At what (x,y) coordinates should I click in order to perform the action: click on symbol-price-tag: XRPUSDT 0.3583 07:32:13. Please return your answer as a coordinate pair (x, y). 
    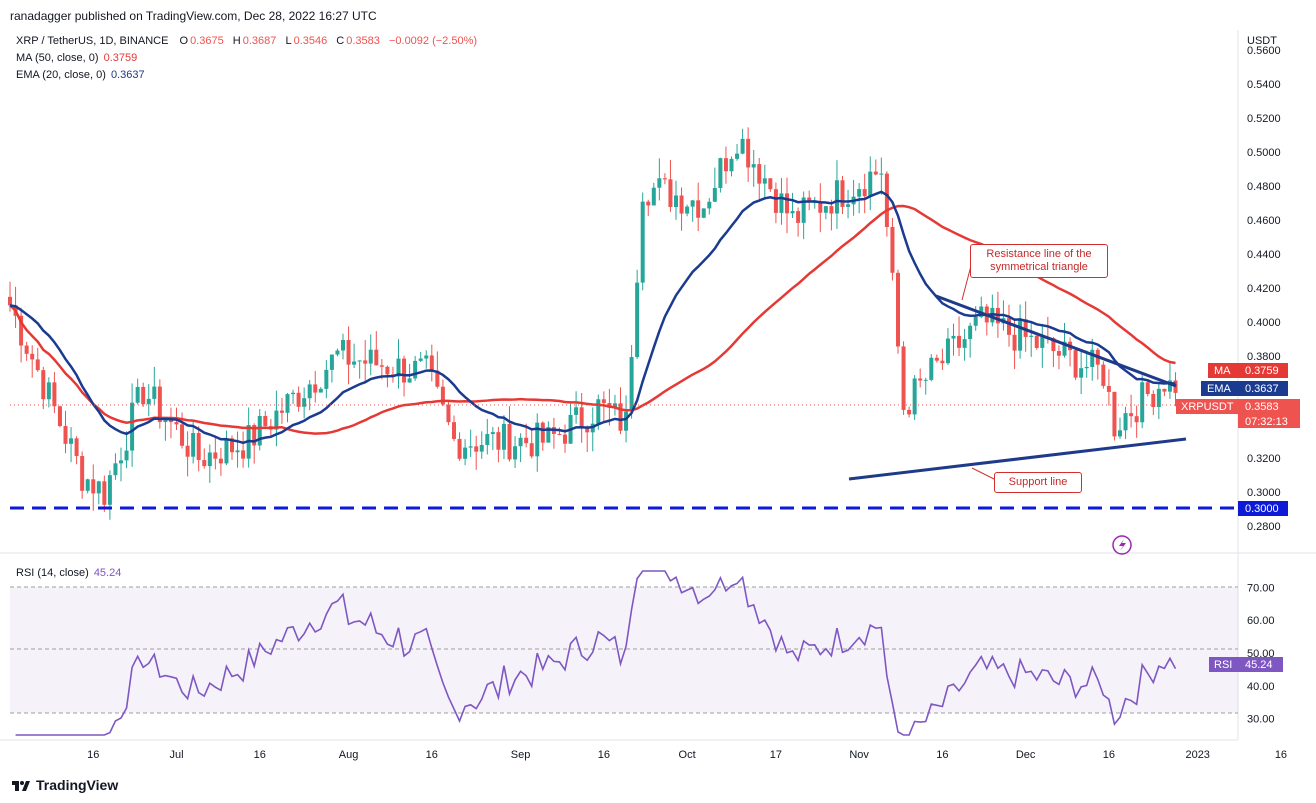
    Looking at the image, I should click on (1238, 413).